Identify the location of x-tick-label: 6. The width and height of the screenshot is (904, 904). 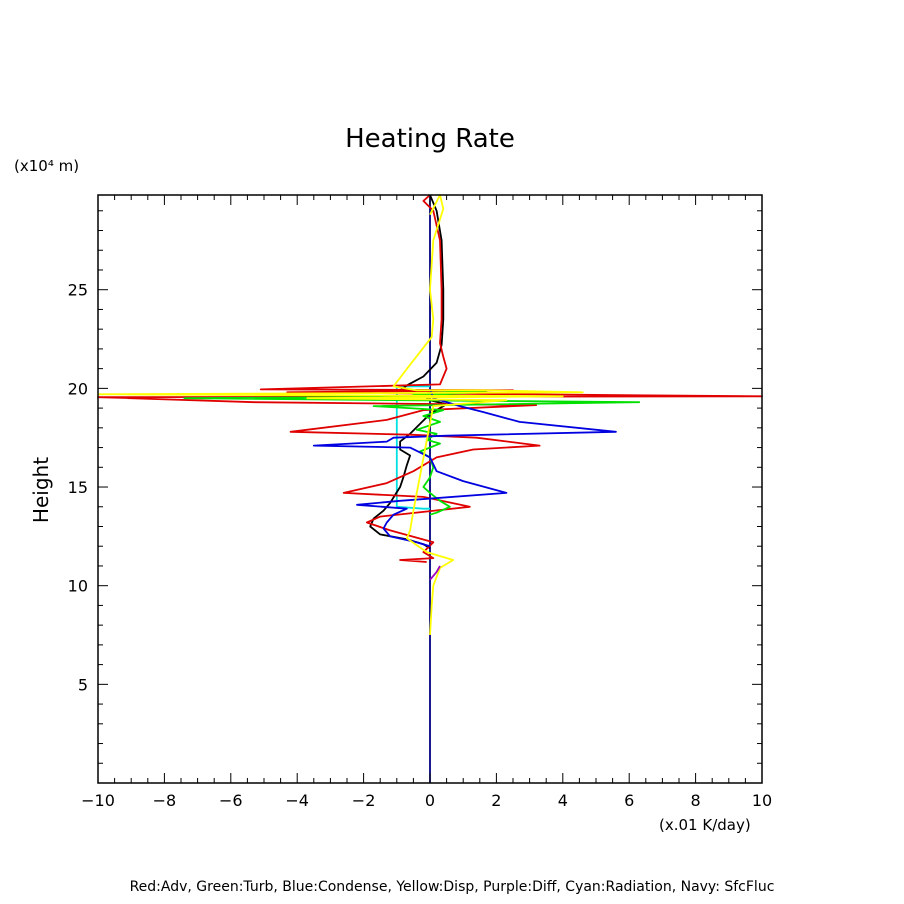
(629, 800).